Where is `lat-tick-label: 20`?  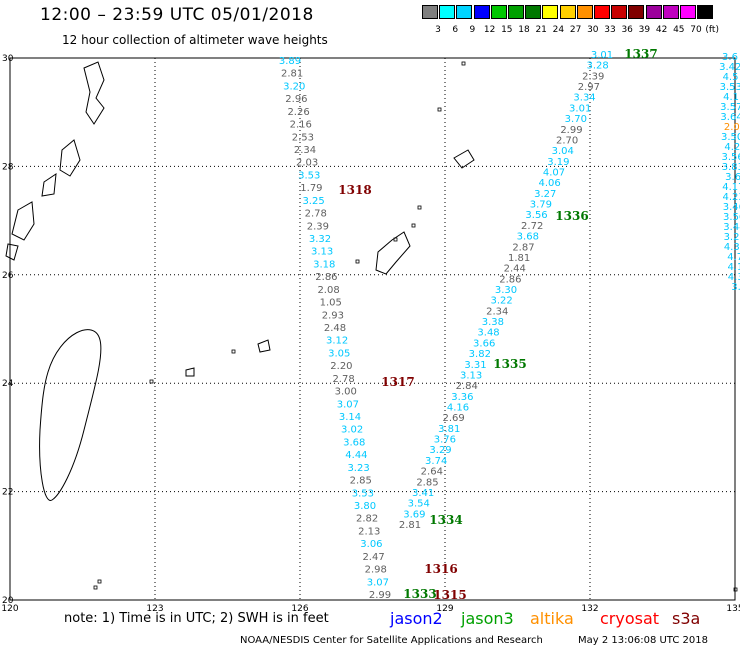
lat-tick-label: 20 is located at coordinates (8, 601).